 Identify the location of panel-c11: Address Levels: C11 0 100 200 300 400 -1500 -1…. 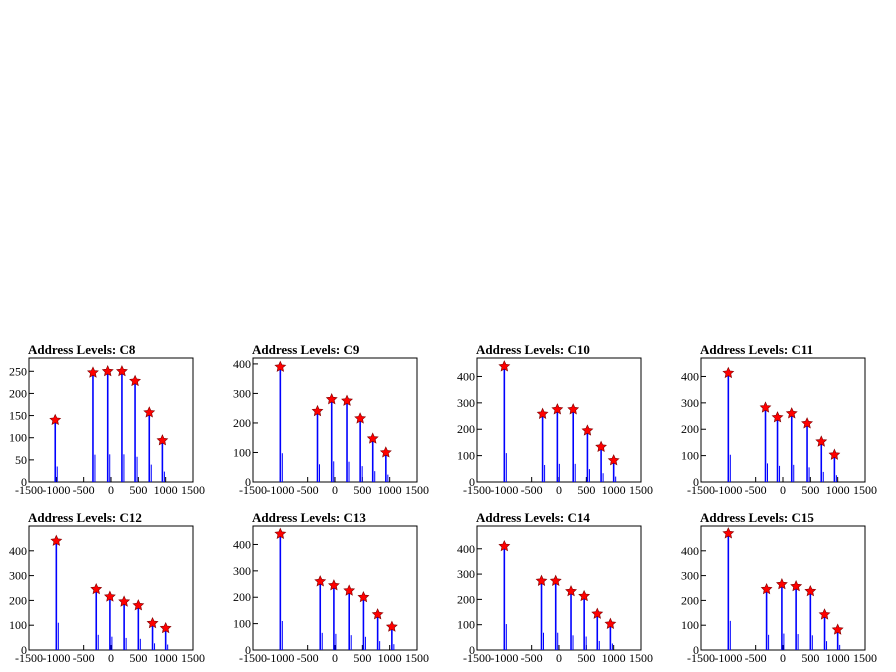
(788, 422).